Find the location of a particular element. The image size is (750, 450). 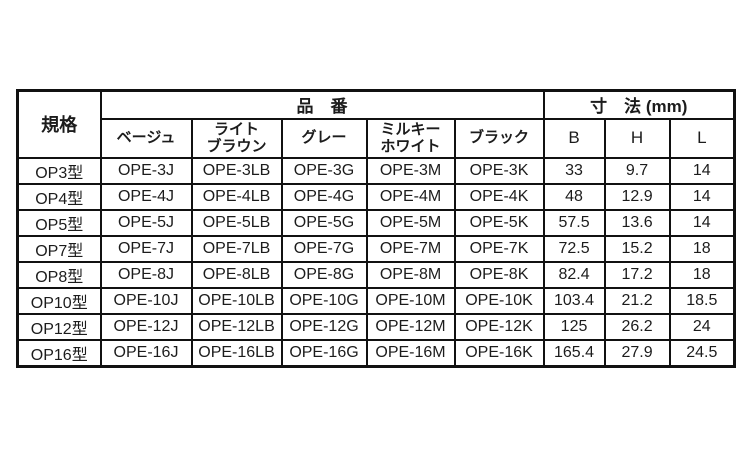

cell-black: OPE-12K is located at coordinates (499, 326).